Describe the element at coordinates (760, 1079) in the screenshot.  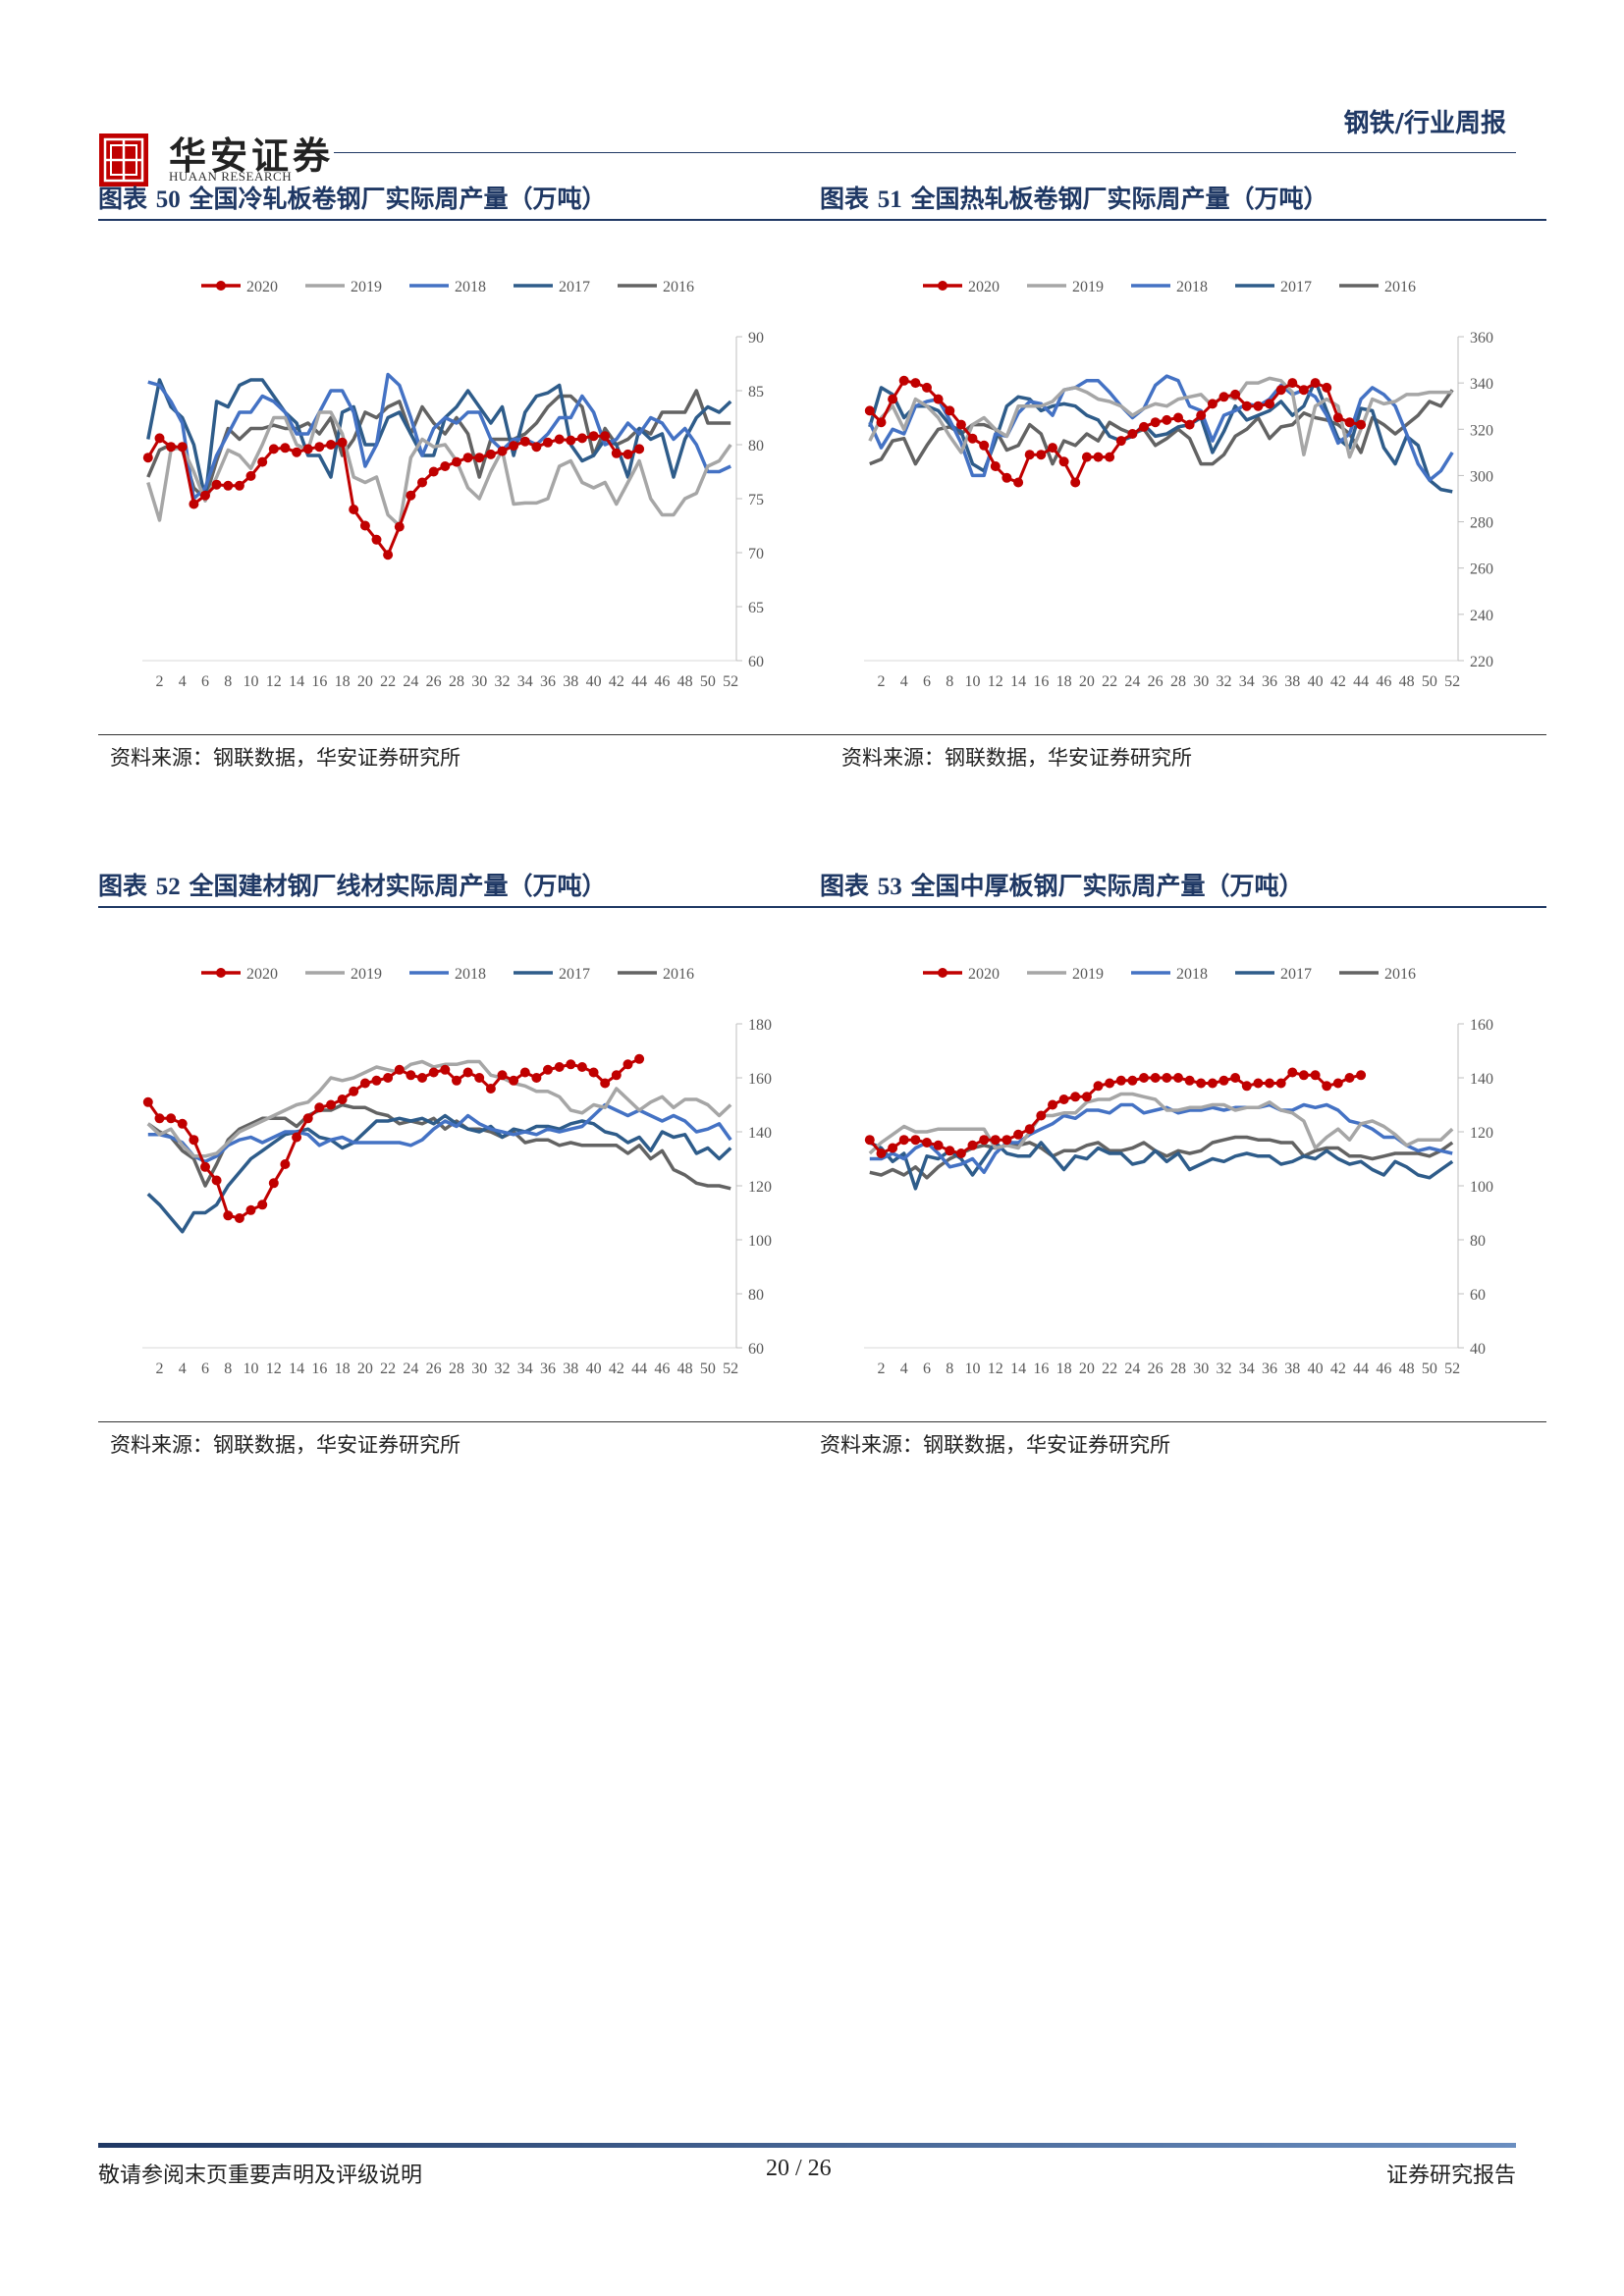
I see `y-tick-label: 160` at that location.